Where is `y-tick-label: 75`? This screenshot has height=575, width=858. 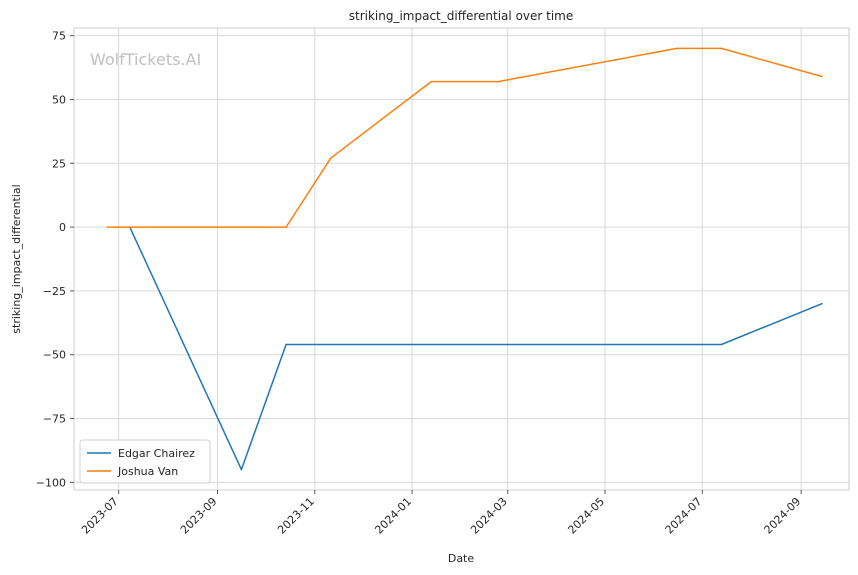
y-tick-label: 75 is located at coordinates (59, 36).